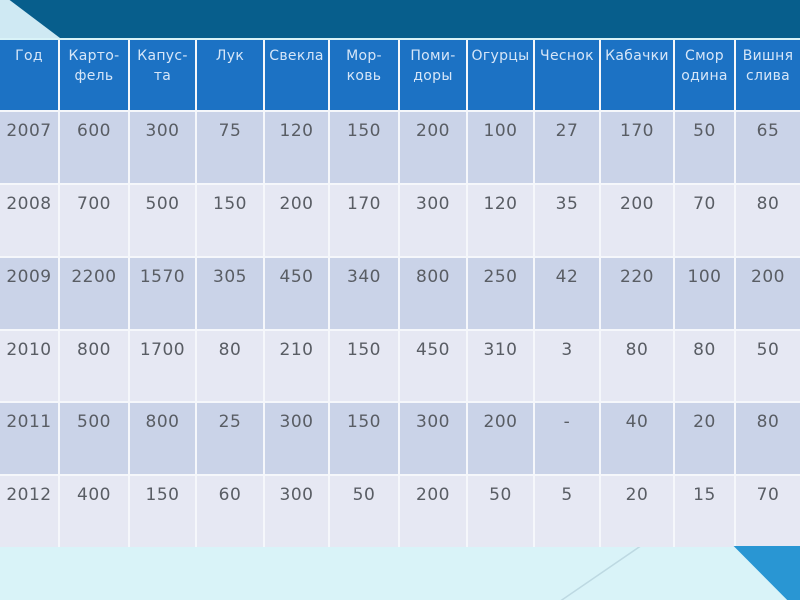  Describe the element at coordinates (364, 75) in the screenshot. I see `column-header: Мор- ковь` at that location.